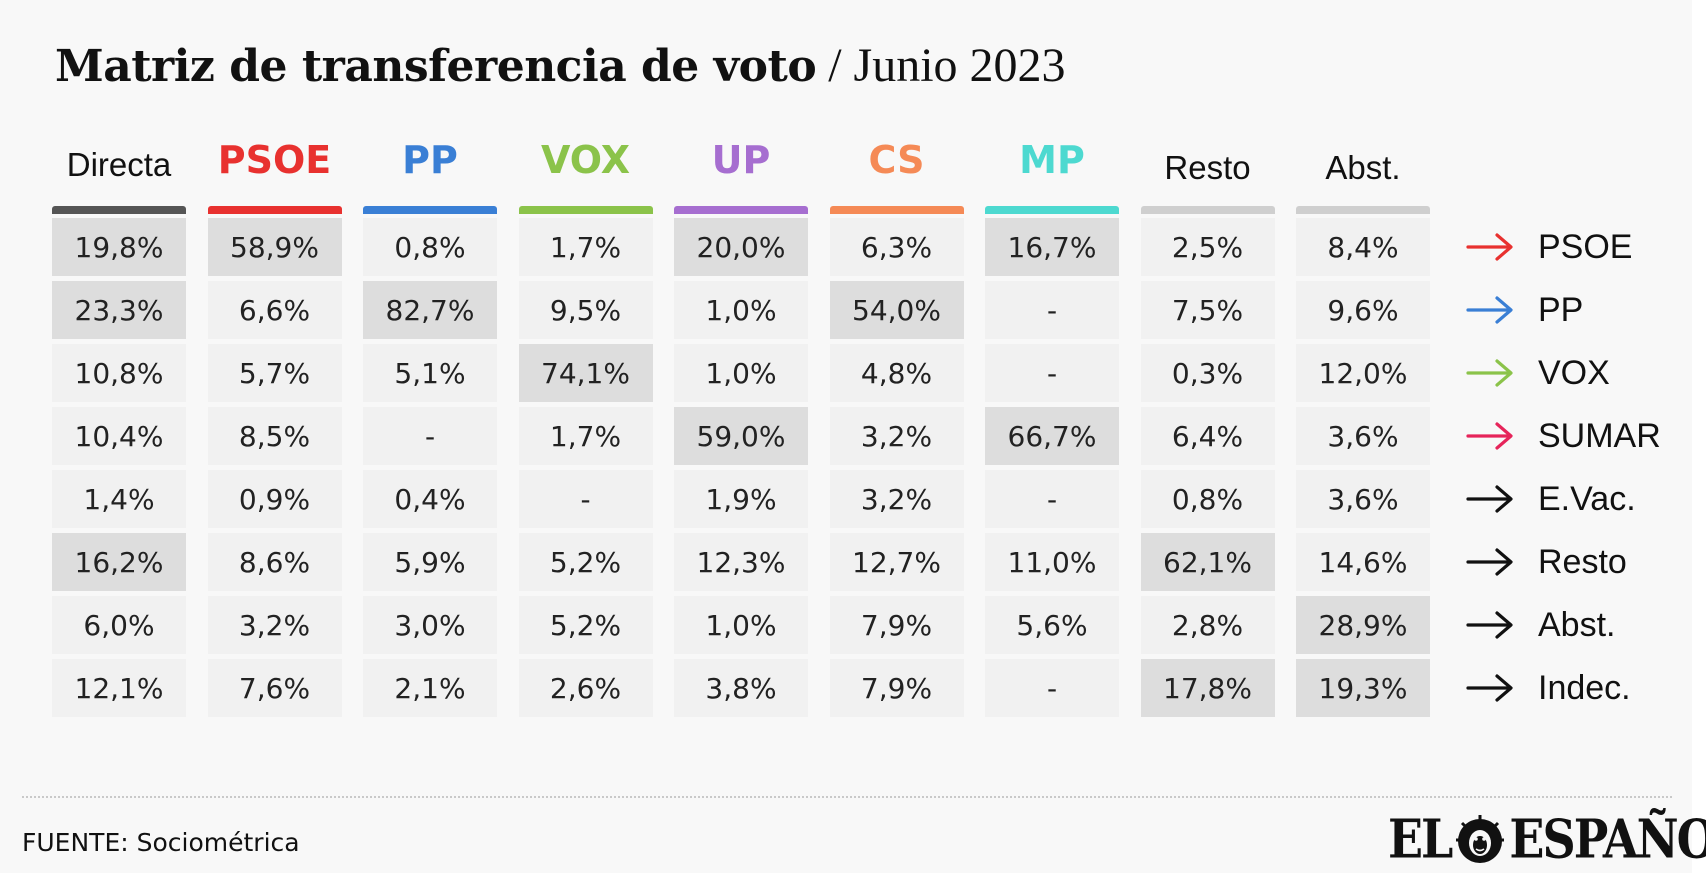 This screenshot has width=1706, height=873. Describe the element at coordinates (119, 436) in the screenshot. I see `matrix-cell: 10,4%` at that location.